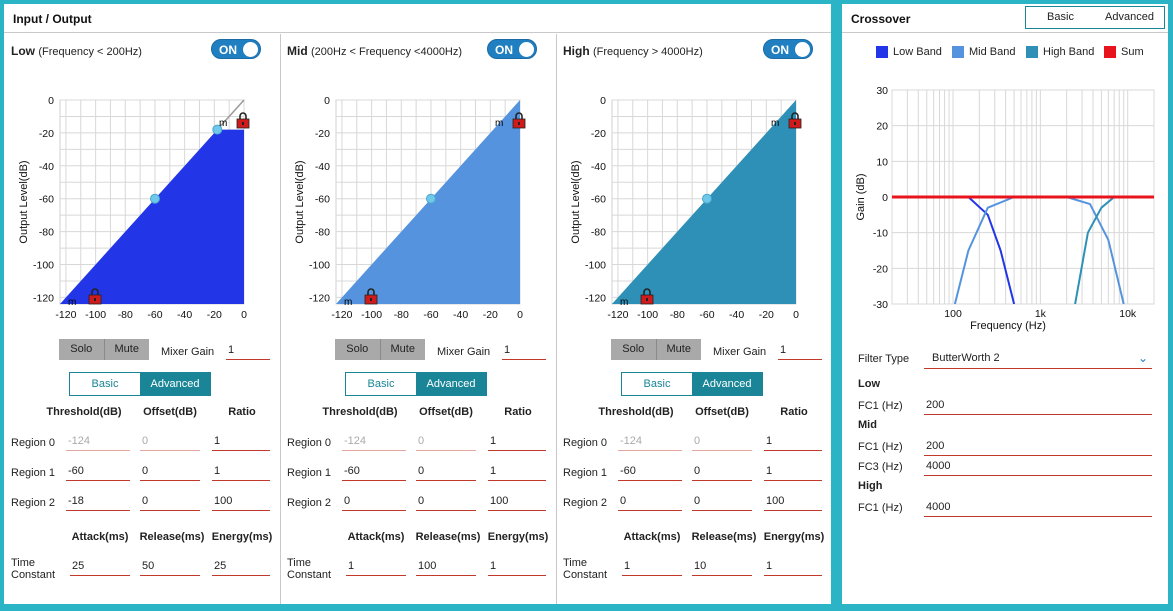  Describe the element at coordinates (172, 537) in the screenshot. I see `release-header: Release(ms)` at that location.